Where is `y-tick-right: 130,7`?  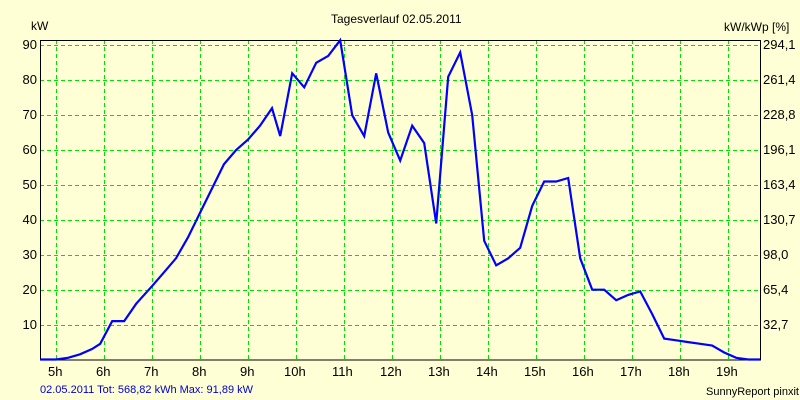 y-tick-right: 130,7 is located at coordinates (779, 219).